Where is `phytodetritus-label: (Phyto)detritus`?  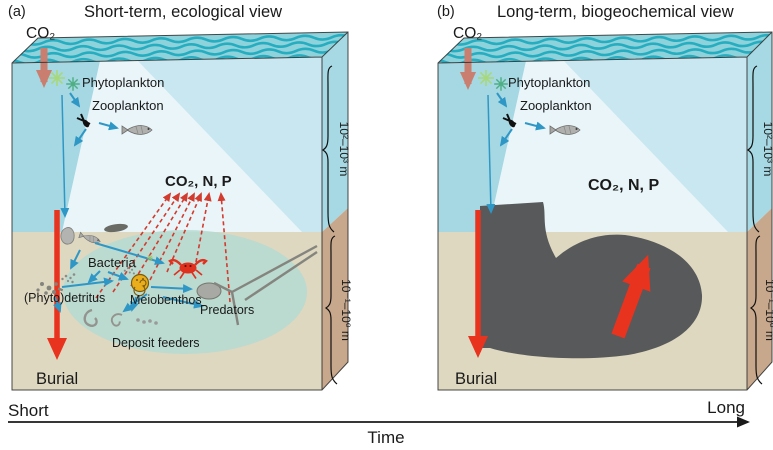
phytodetritus-label: (Phyto)detritus is located at coordinates (64, 298).